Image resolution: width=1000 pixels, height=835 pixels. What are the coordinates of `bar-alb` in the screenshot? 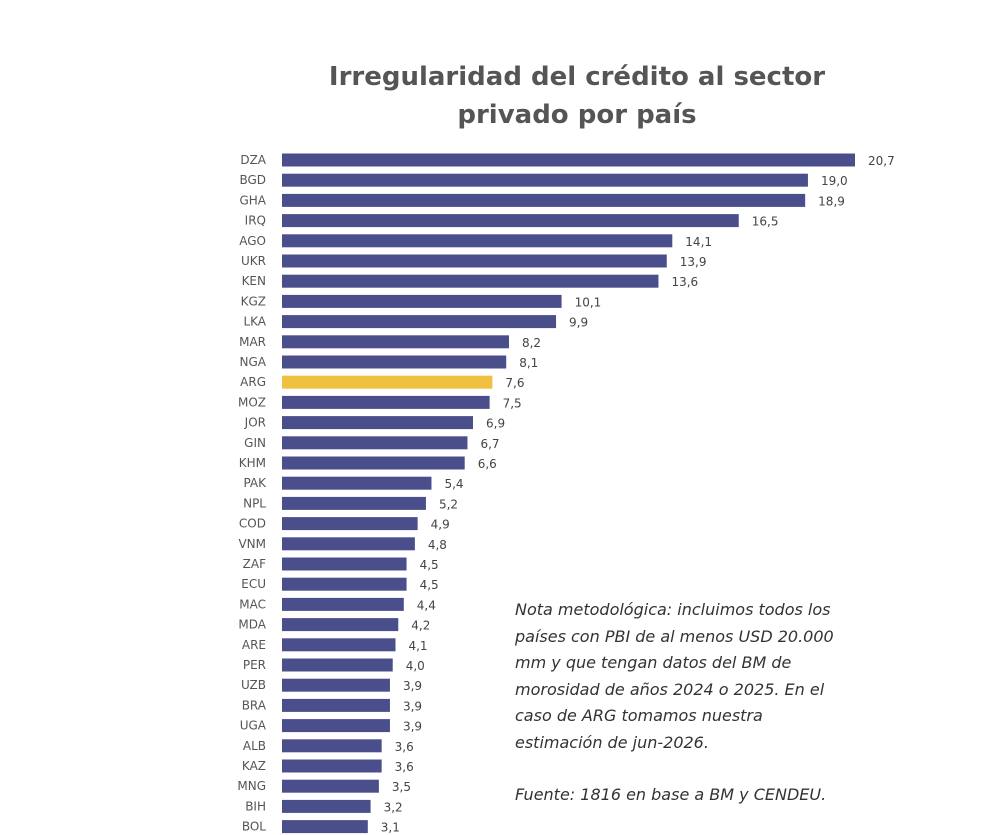 It's located at (332, 746).